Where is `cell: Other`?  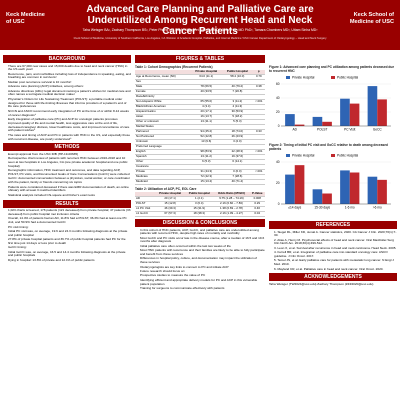 cell: Other is located at coordinates (163, 162).